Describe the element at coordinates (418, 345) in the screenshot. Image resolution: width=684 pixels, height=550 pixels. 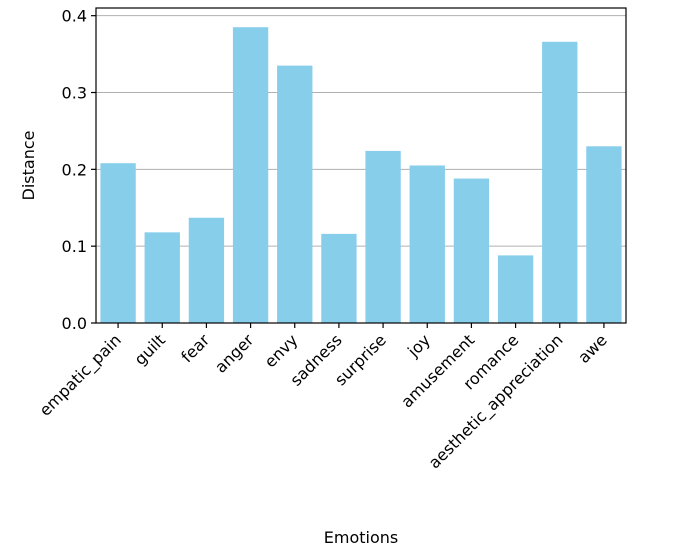
I see `x-tick-label: joy` at that location.